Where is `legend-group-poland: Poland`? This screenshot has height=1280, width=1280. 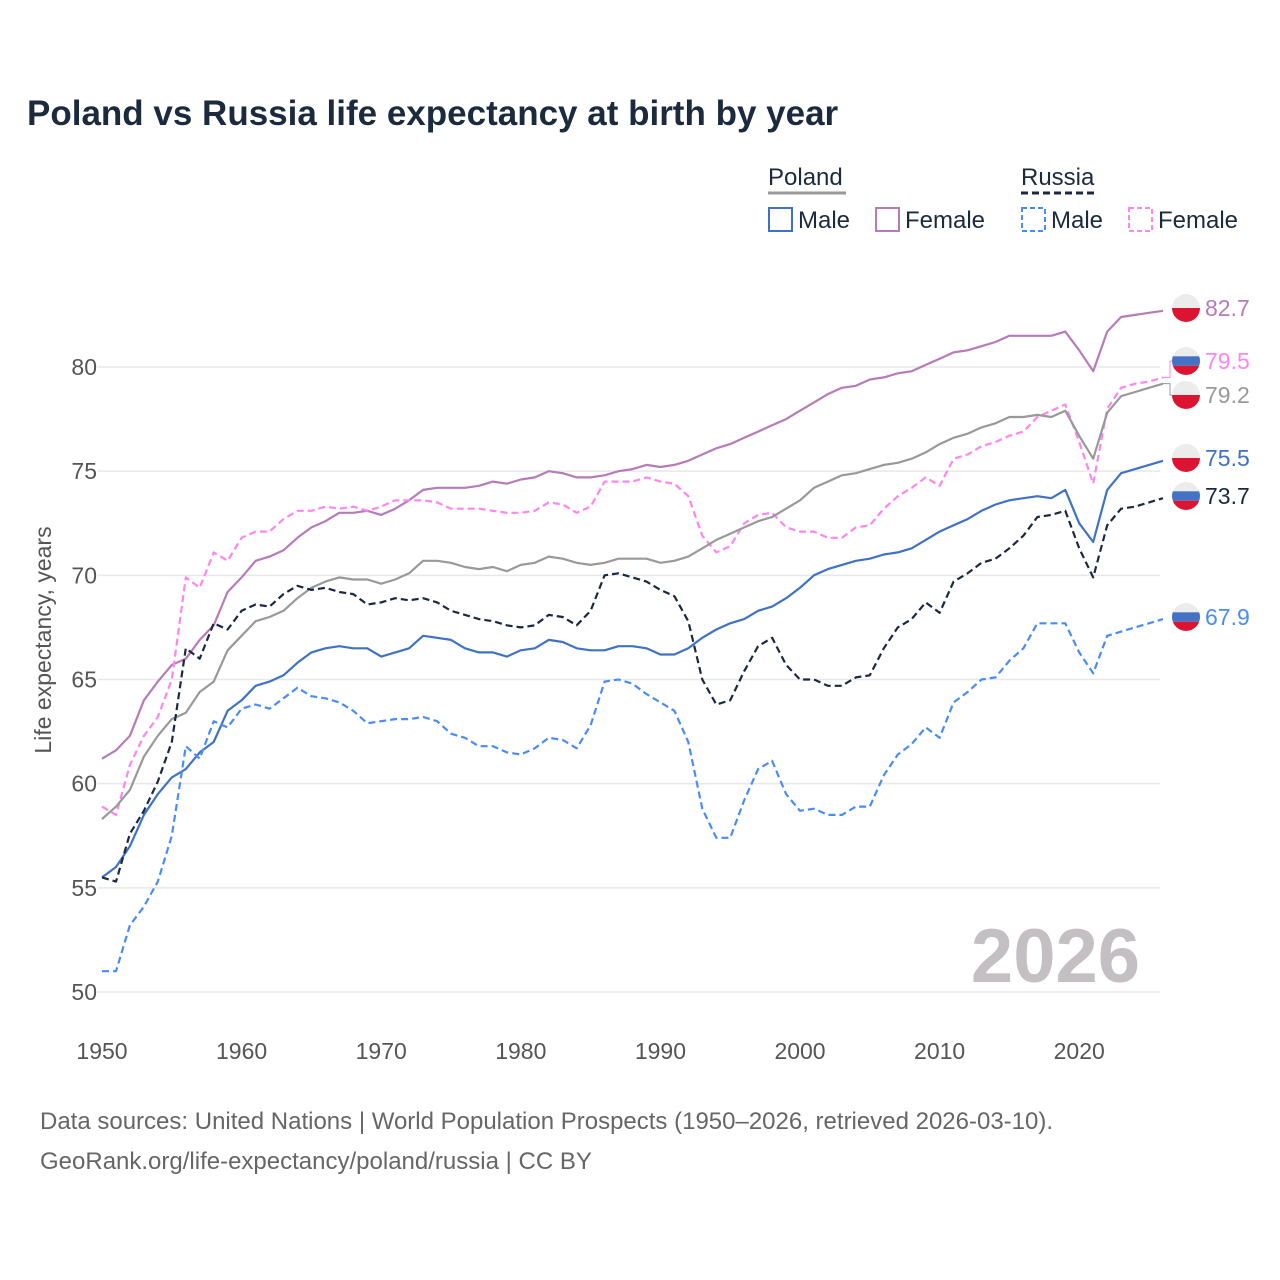 legend-group-poland: Poland is located at coordinates (805, 177).